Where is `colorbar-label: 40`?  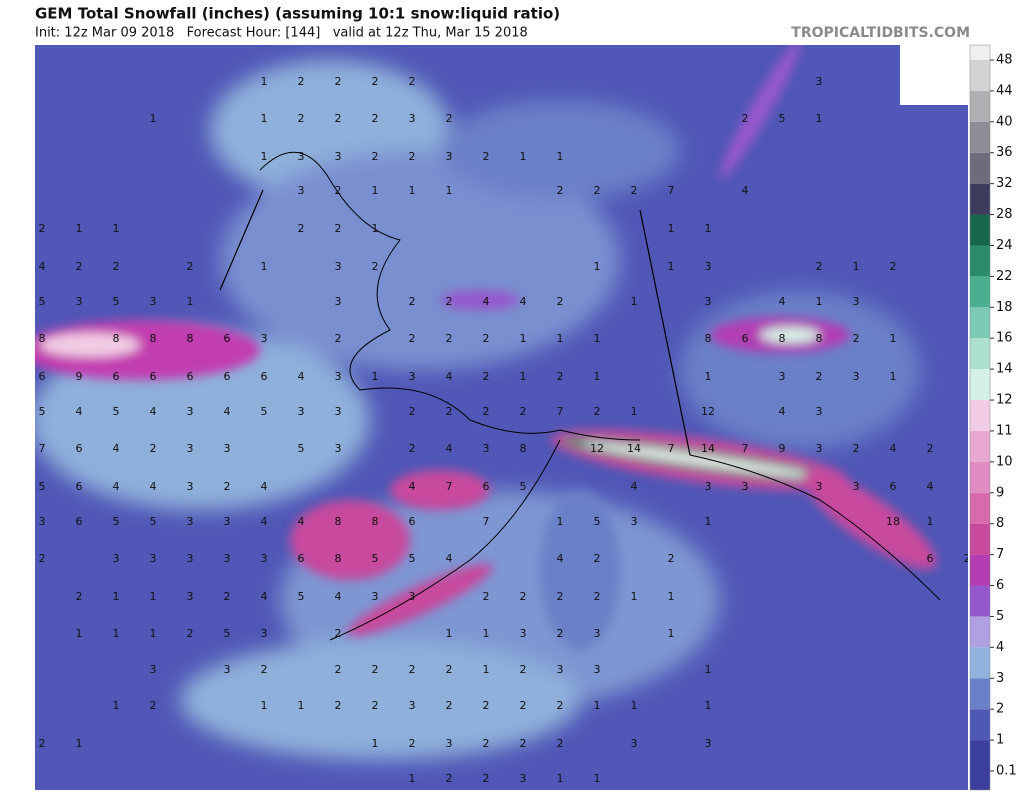
colorbar-label: 40 is located at coordinates (1004, 121).